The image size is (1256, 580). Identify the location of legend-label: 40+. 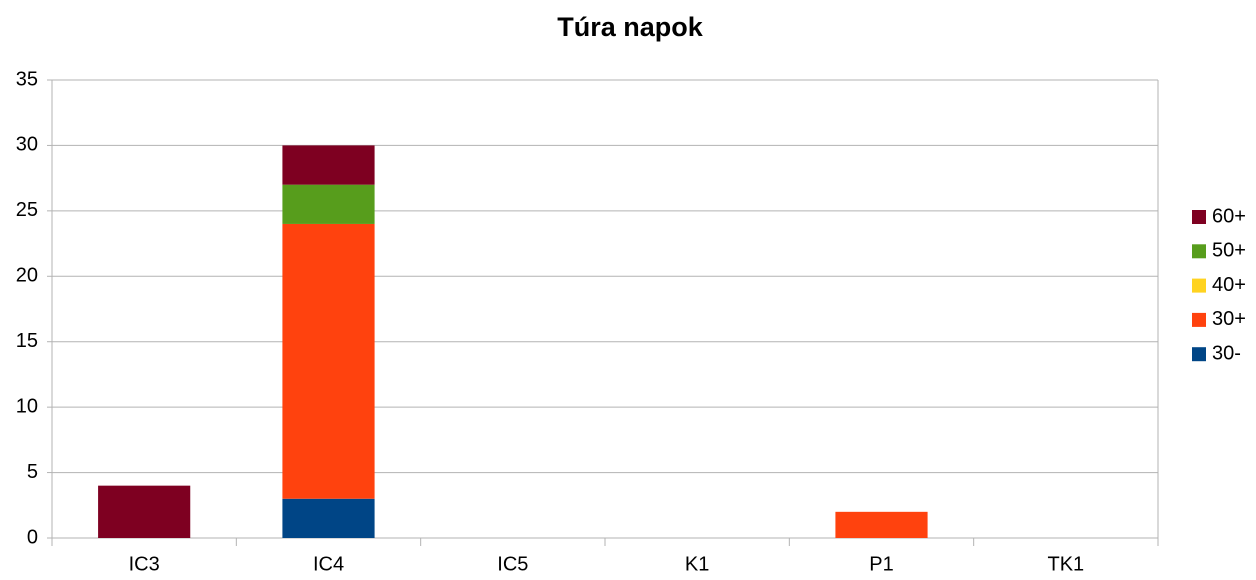
(1229, 285).